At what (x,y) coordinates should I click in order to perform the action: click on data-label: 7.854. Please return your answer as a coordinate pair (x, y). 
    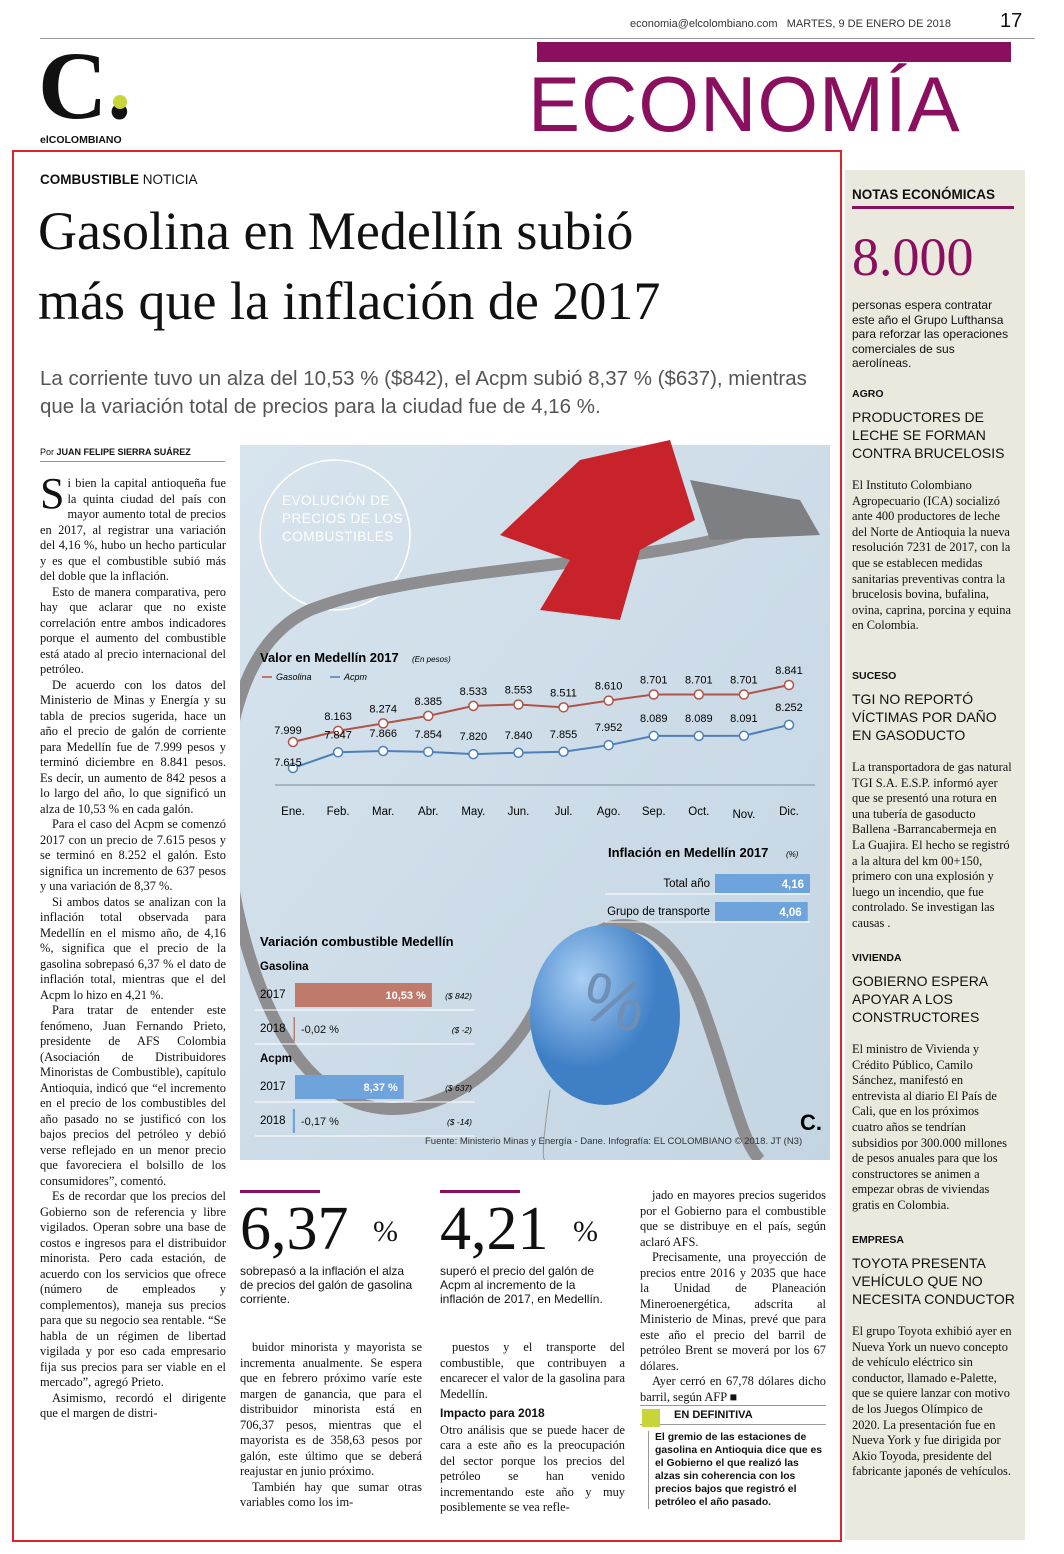
    Looking at the image, I should click on (429, 735).